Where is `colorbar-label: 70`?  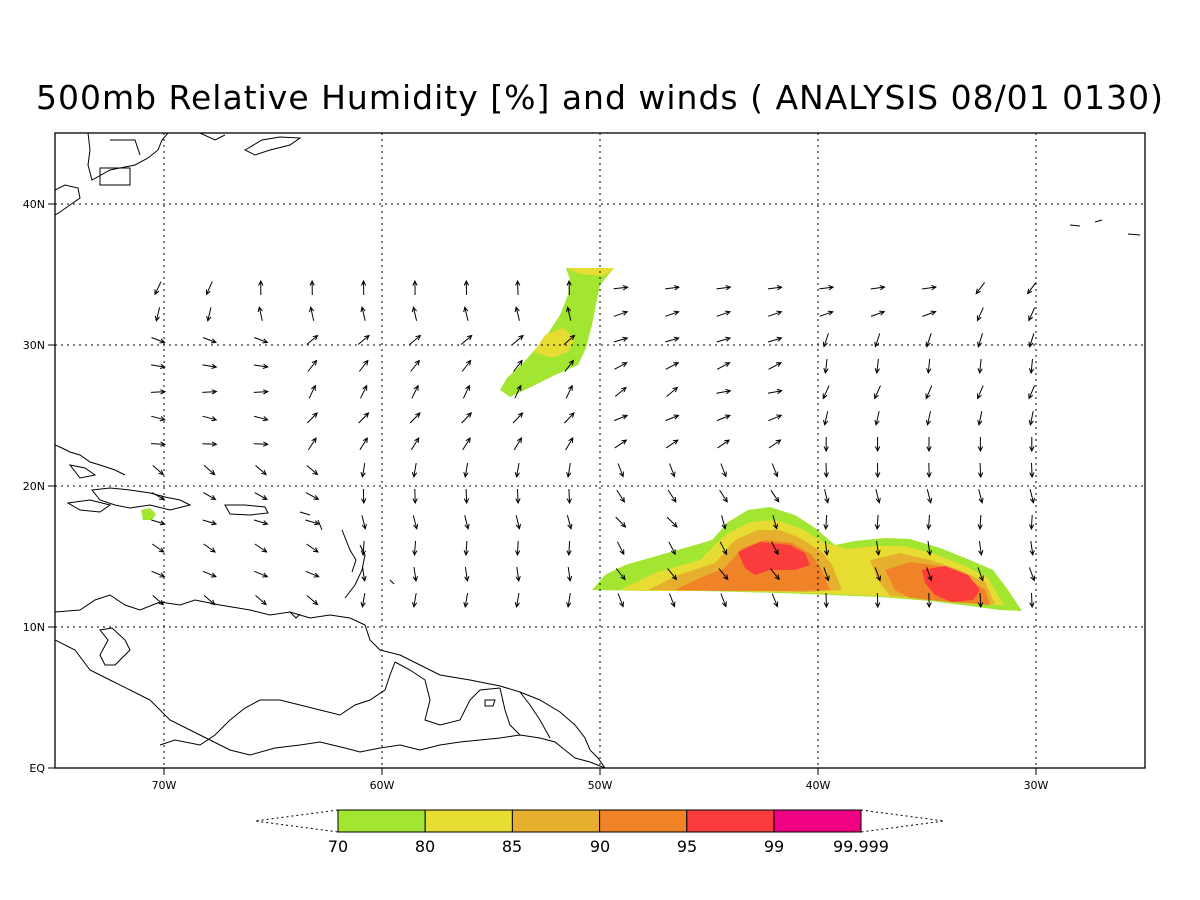
colorbar-label: 70 is located at coordinates (338, 846).